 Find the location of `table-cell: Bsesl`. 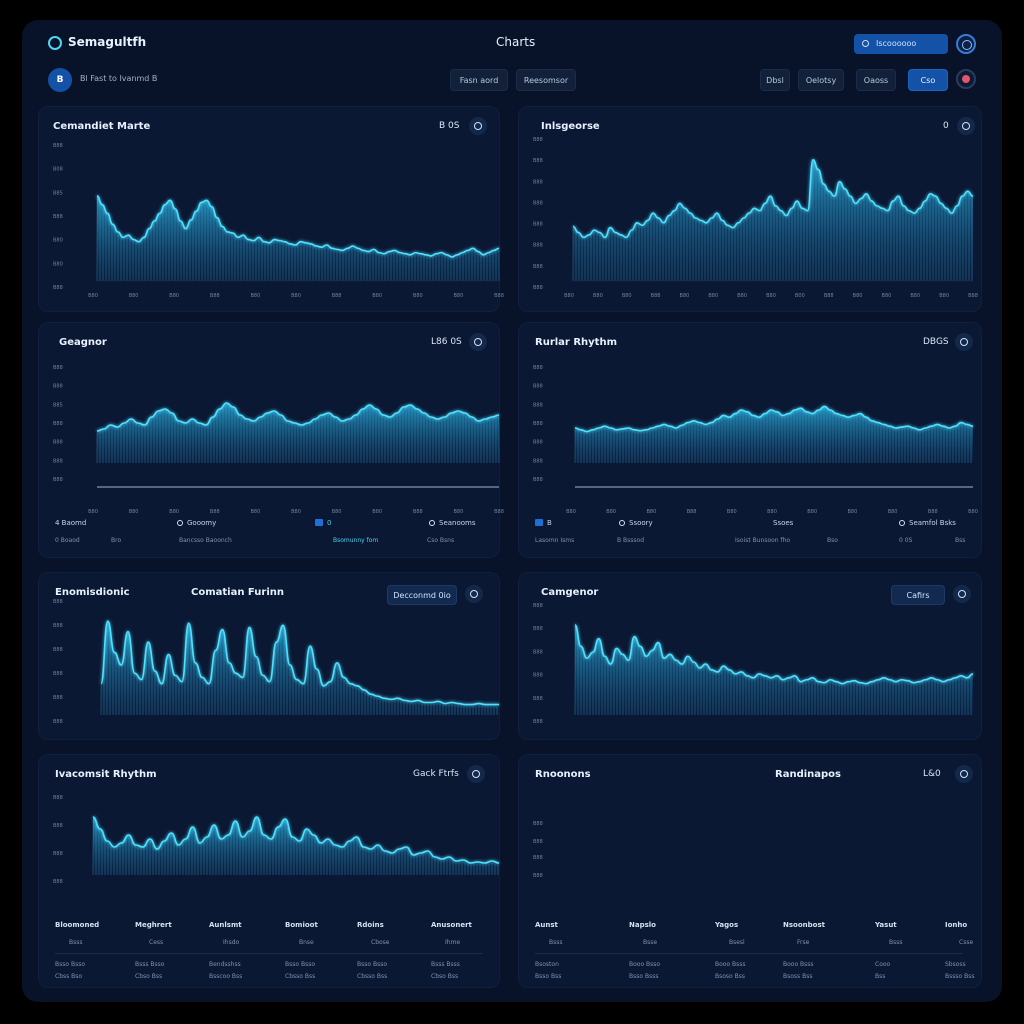

table-cell: Bsesl is located at coordinates (737, 942).